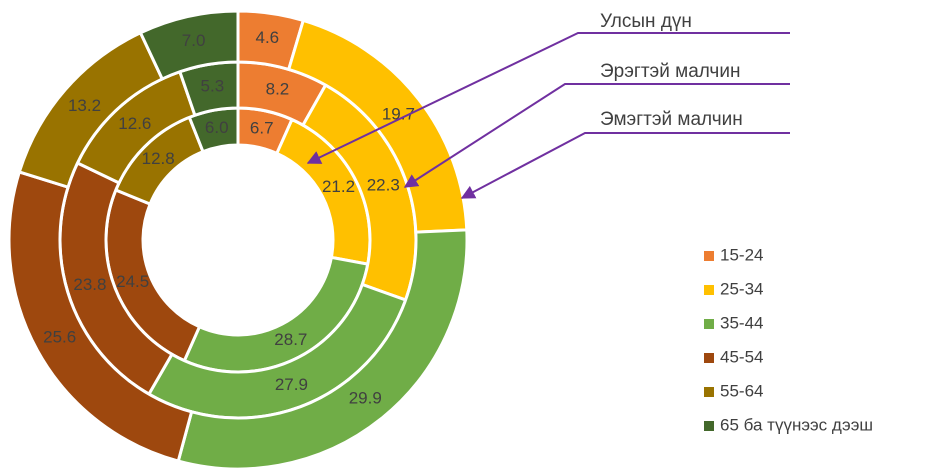 The image size is (936, 469). I want to click on value-label: 24.5, so click(132, 281).